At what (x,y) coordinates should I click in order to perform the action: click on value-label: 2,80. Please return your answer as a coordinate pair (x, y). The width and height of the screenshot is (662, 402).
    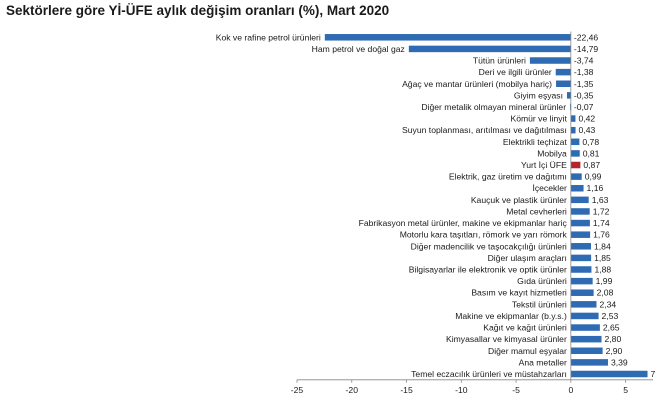
    Looking at the image, I should click on (613, 339).